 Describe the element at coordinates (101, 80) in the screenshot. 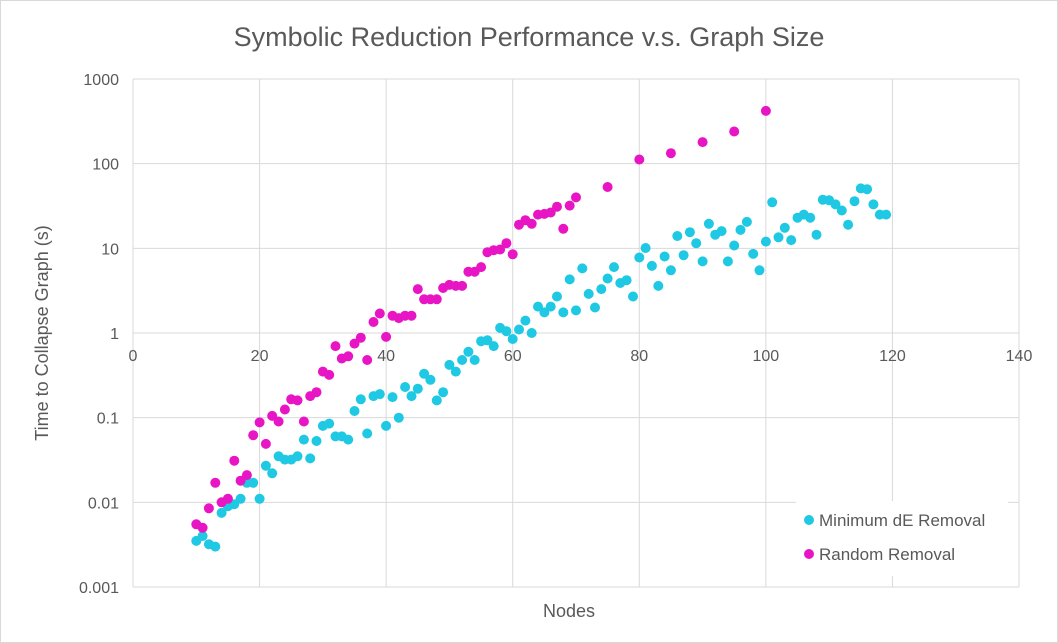

I see `y-tick-label: 1000` at that location.